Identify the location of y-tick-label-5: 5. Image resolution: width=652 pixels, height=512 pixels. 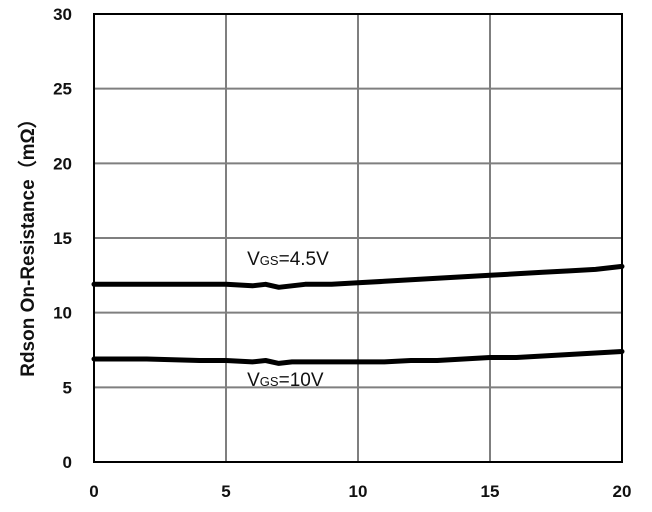
(67, 387).